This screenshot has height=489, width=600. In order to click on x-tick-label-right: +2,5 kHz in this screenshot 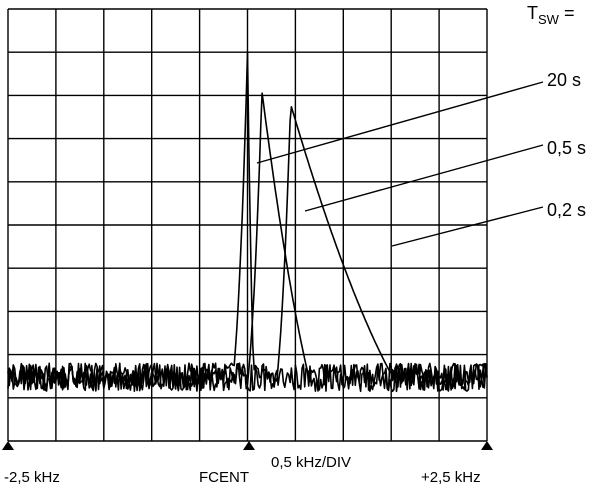, I will do `click(451, 477)`.